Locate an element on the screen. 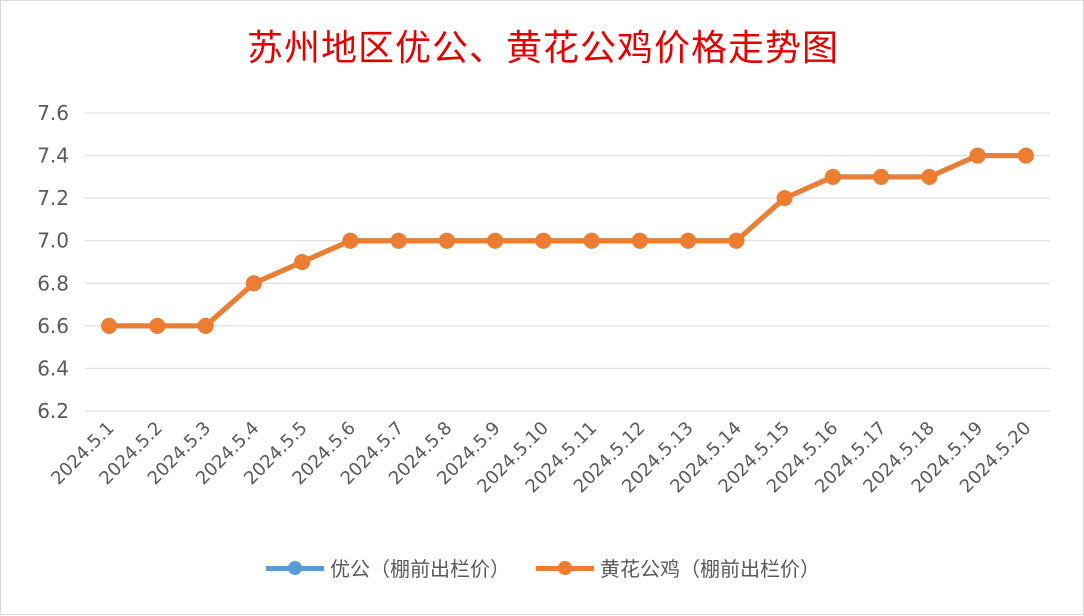 The image size is (1084, 616). legend-label-series-1: 优公（棚前出栏价） is located at coordinates (420, 569).